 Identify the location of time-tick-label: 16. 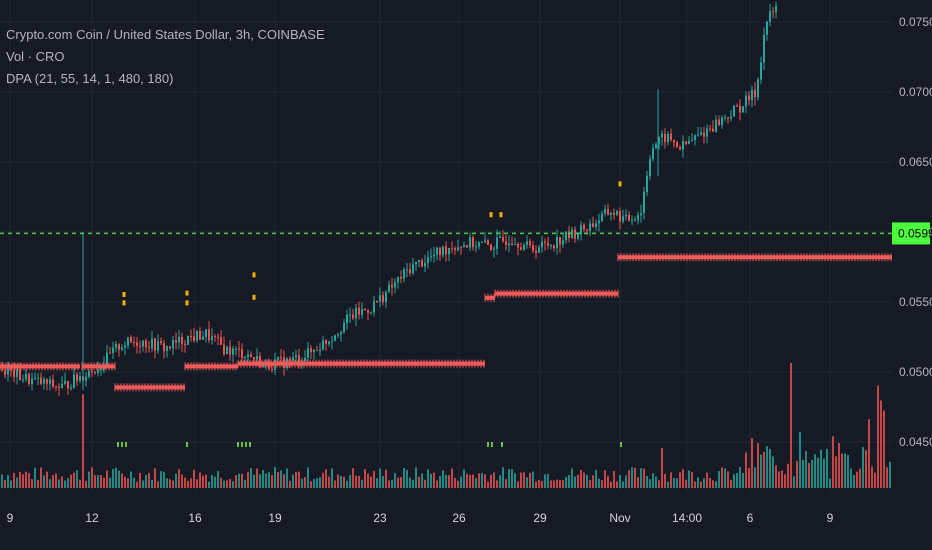
(195, 518).